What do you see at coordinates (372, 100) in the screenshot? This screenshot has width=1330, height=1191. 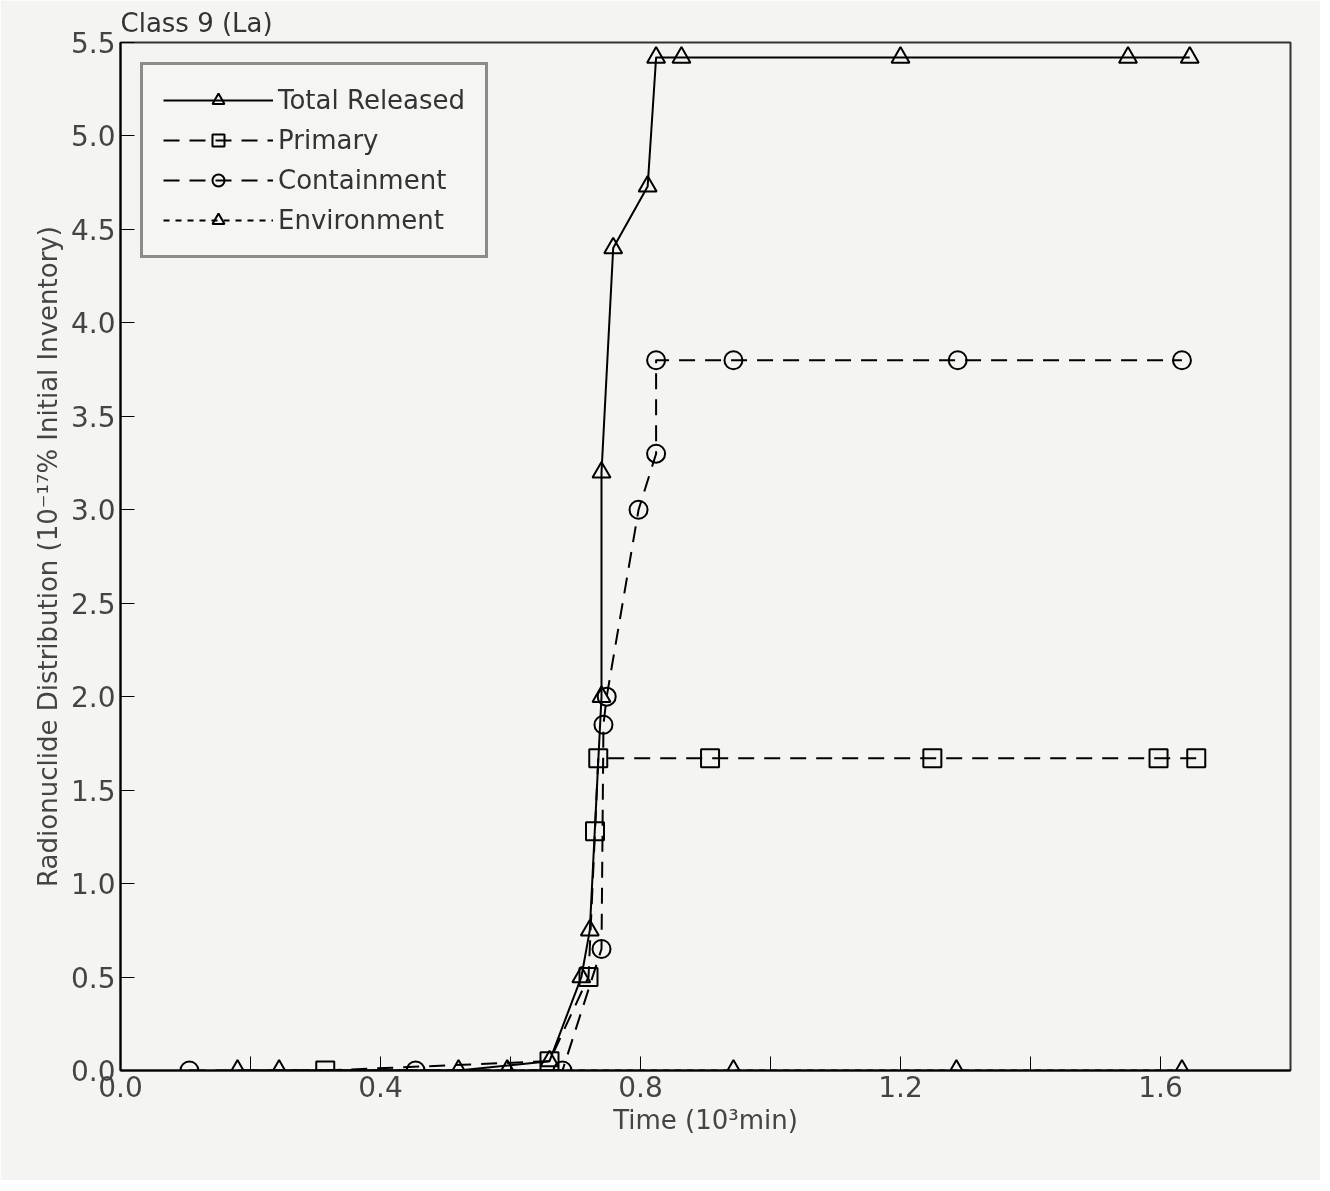 I see `legend-label: Total Released` at bounding box center [372, 100].